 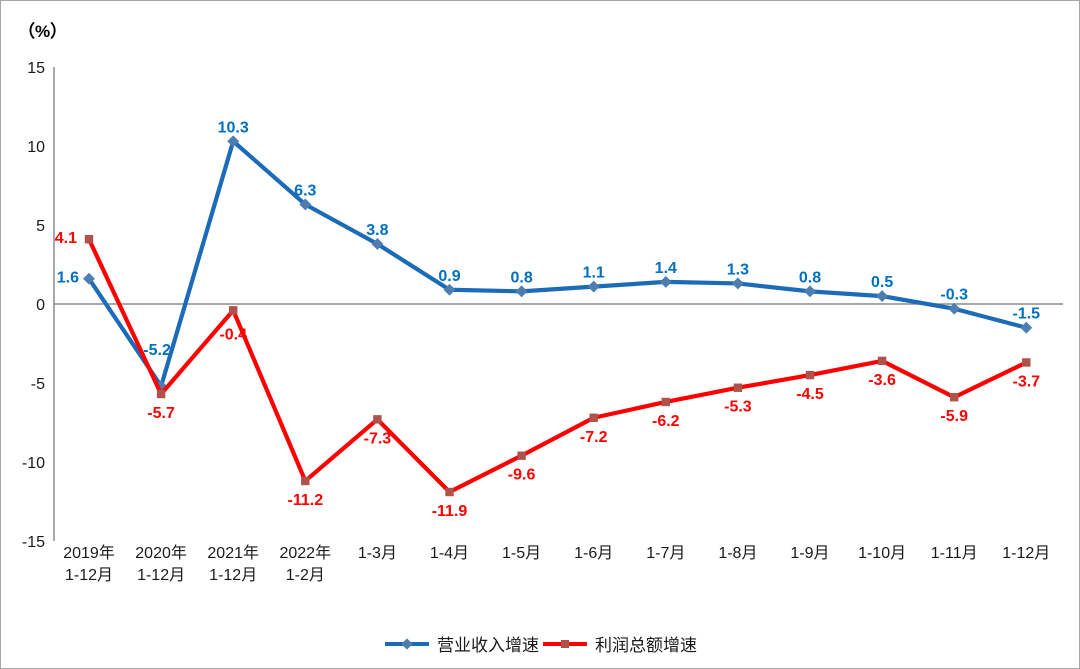 I want to click on legend: 营业收入增速 利润总额增速, so click(x=540, y=643).